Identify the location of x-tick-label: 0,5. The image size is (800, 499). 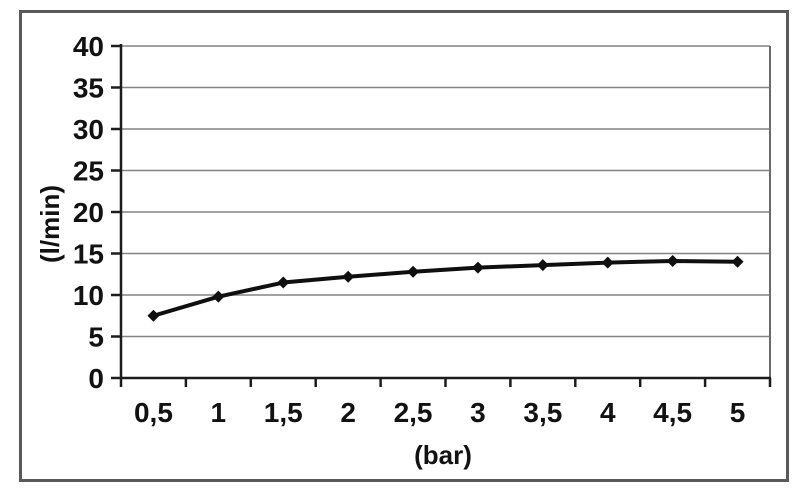
(153, 412).